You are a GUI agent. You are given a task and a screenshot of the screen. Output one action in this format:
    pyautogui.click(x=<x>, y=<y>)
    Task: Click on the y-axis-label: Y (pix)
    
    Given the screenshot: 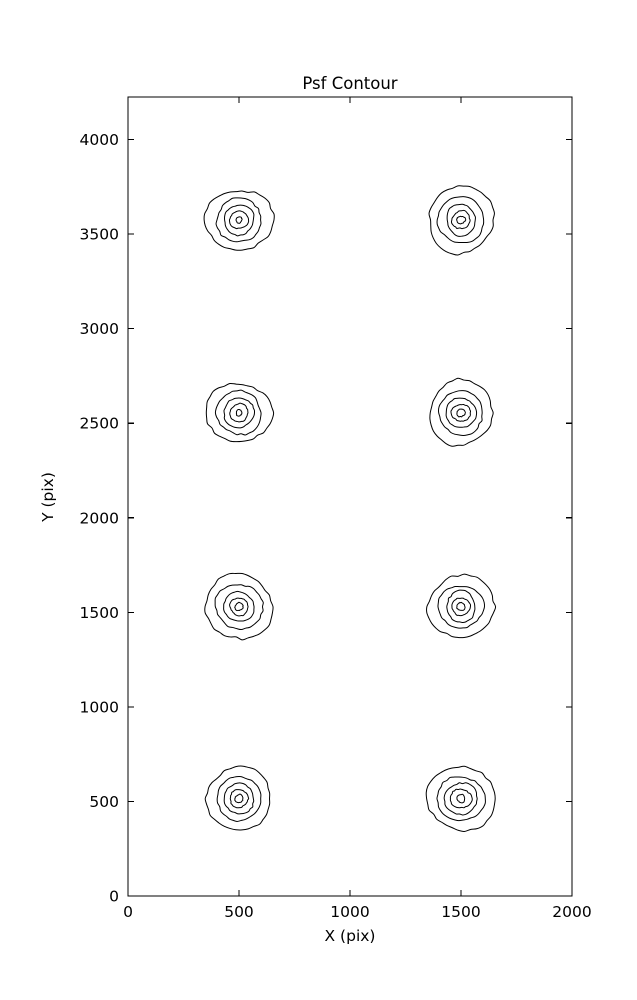 What is the action you would take?
    pyautogui.click(x=48, y=497)
    